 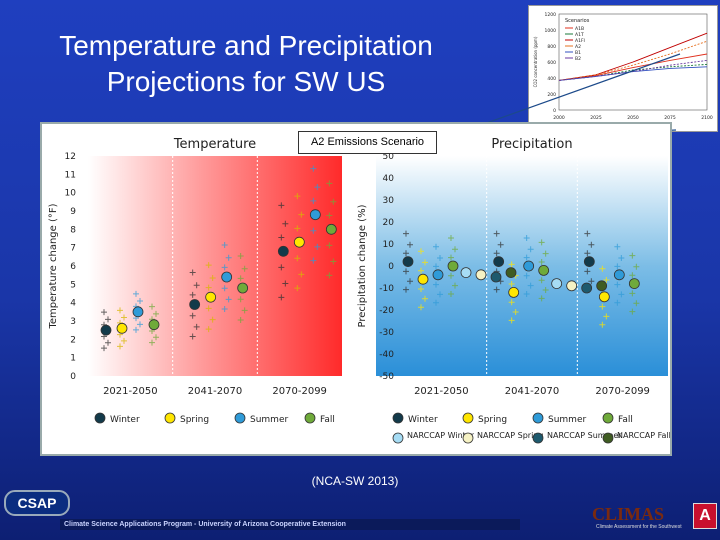 What do you see at coordinates (511, 273) in the screenshot?
I see `precipitation-point-narccap_fall` at bounding box center [511, 273].